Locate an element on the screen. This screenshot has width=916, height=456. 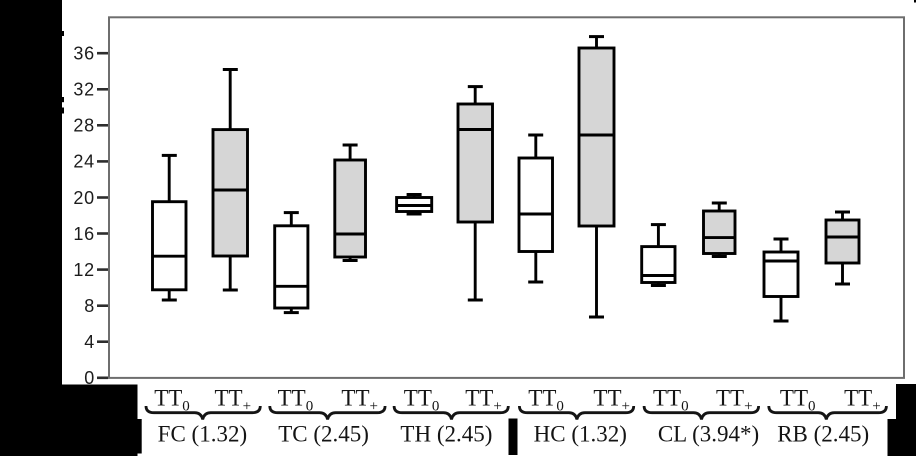
svg-text: 8 is located at coordinates (89, 306).